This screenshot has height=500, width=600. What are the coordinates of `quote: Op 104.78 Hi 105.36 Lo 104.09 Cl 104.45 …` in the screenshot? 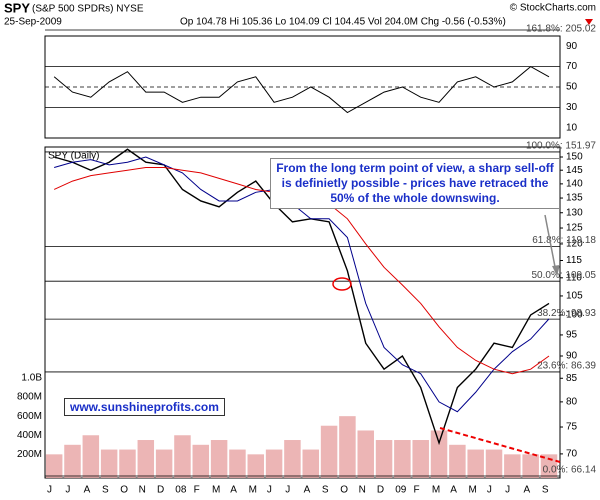 It's located at (343, 22).